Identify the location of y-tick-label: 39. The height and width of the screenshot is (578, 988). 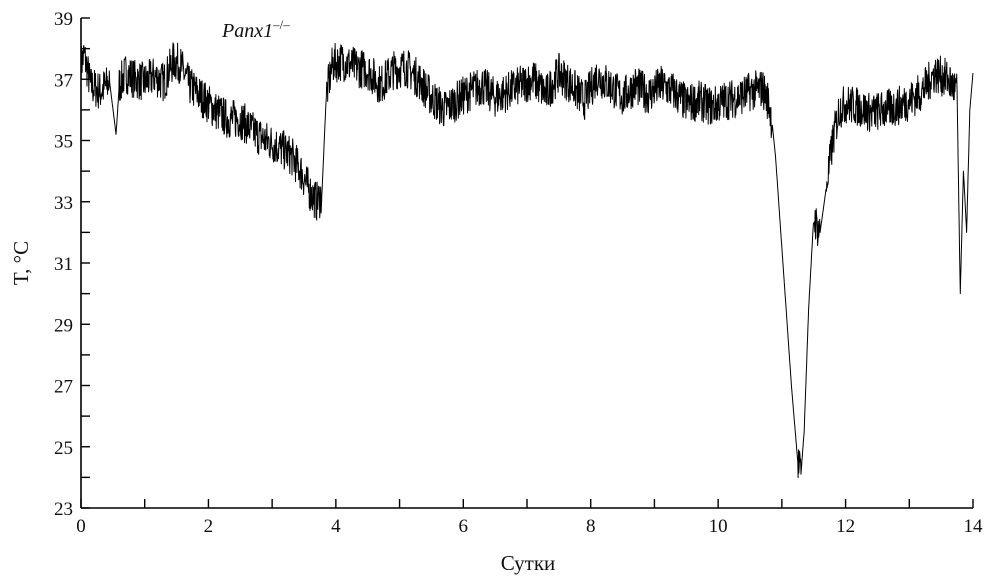
(63, 19).